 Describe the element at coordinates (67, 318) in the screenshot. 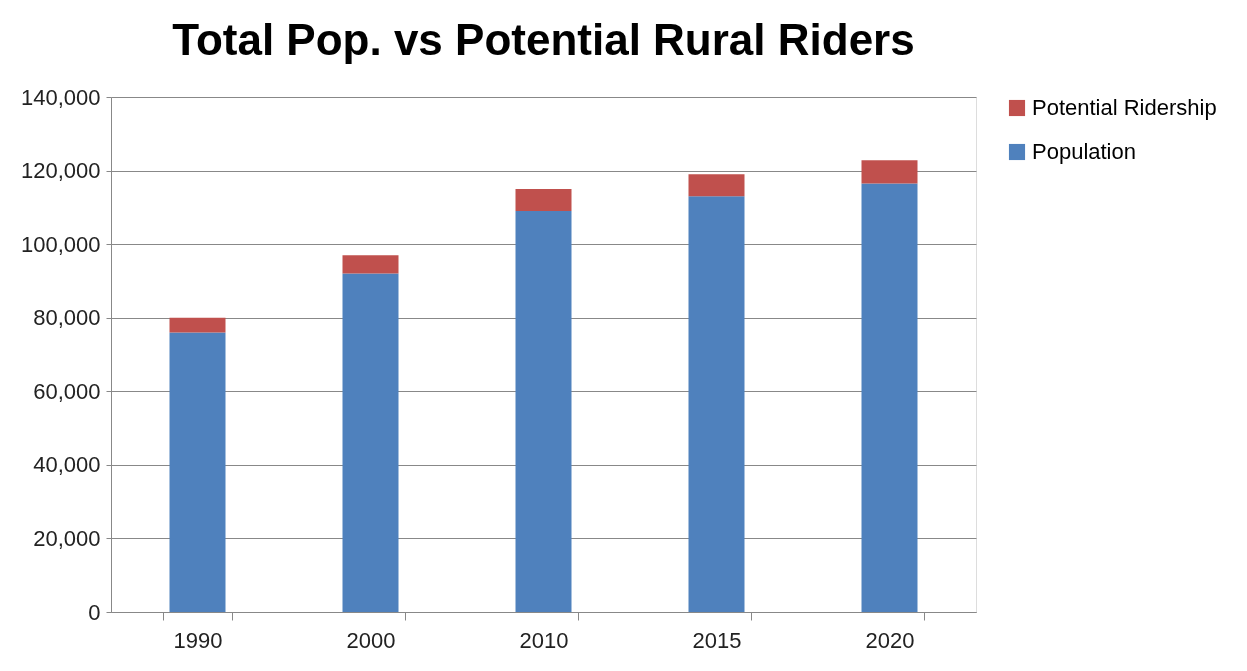

I see `y-tick-label: 80,000` at that location.